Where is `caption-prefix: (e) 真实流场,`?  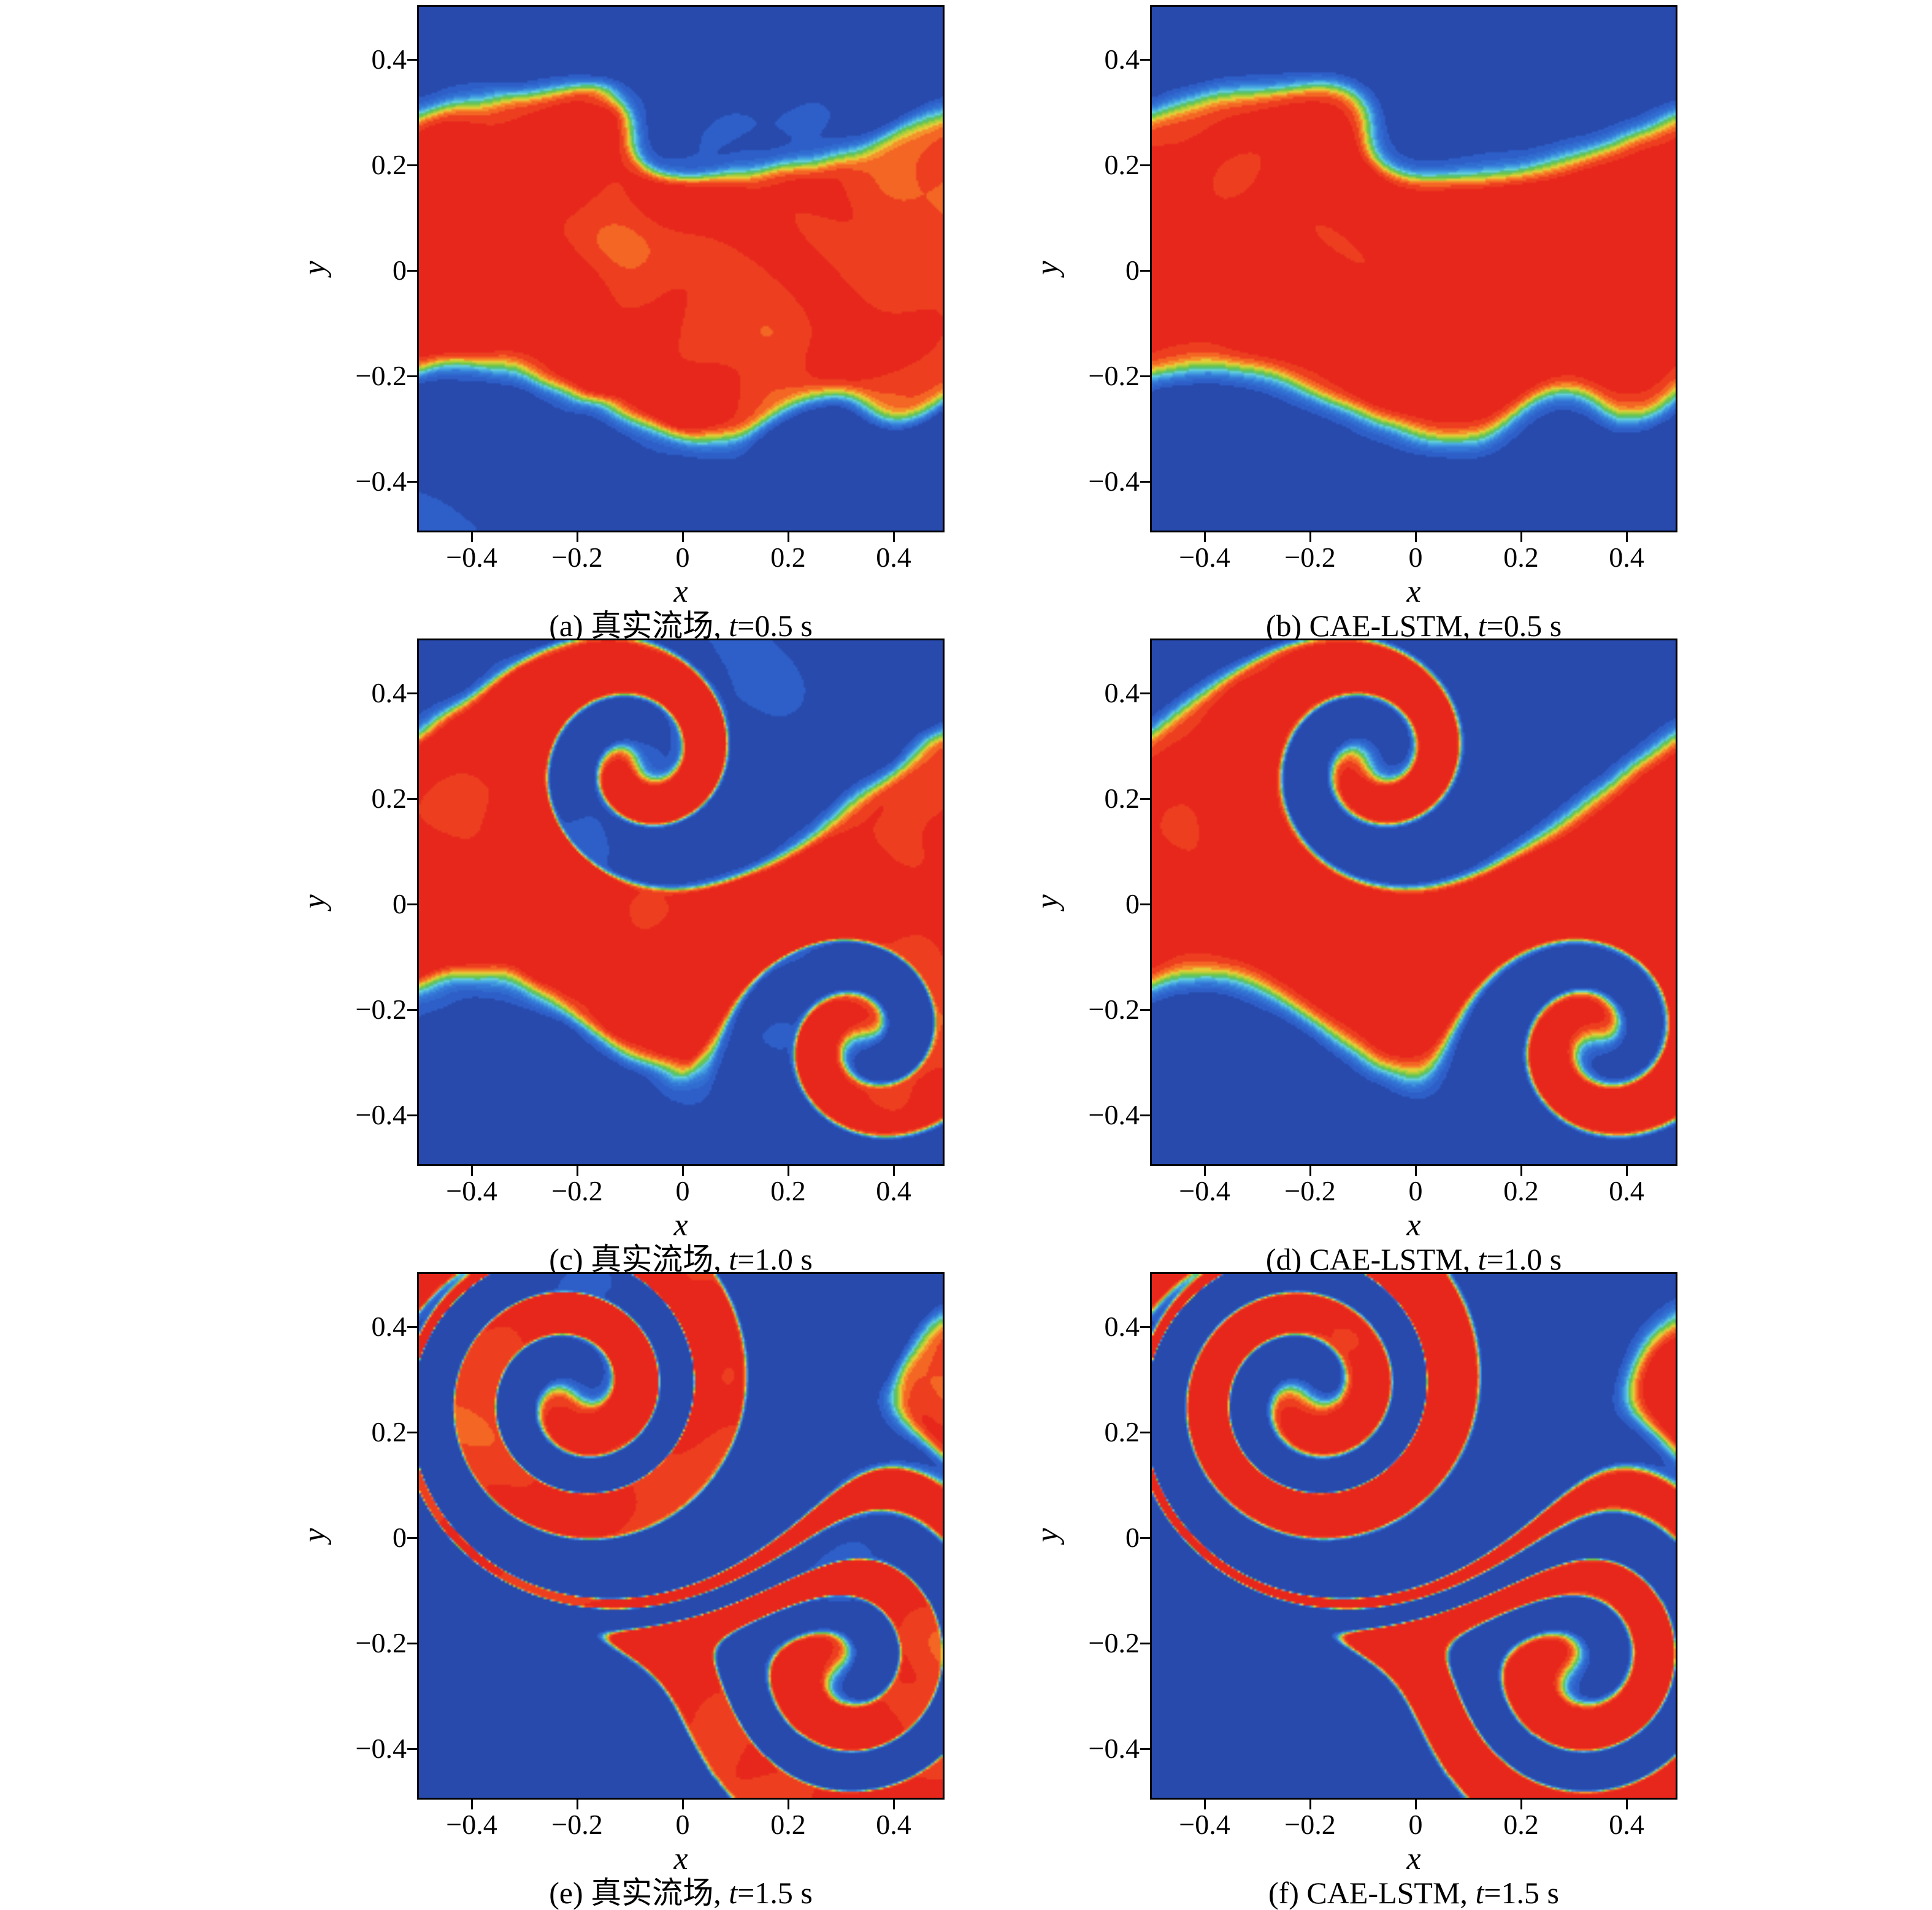 caption-prefix: (e) 真实流场, is located at coordinates (639, 1893).